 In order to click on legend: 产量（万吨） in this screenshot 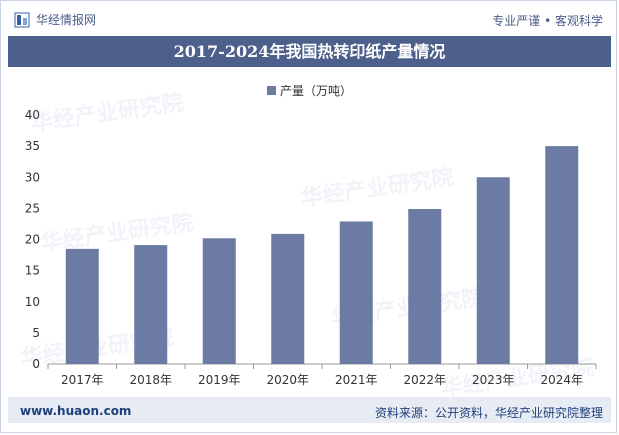, I will do `click(309, 90)`.